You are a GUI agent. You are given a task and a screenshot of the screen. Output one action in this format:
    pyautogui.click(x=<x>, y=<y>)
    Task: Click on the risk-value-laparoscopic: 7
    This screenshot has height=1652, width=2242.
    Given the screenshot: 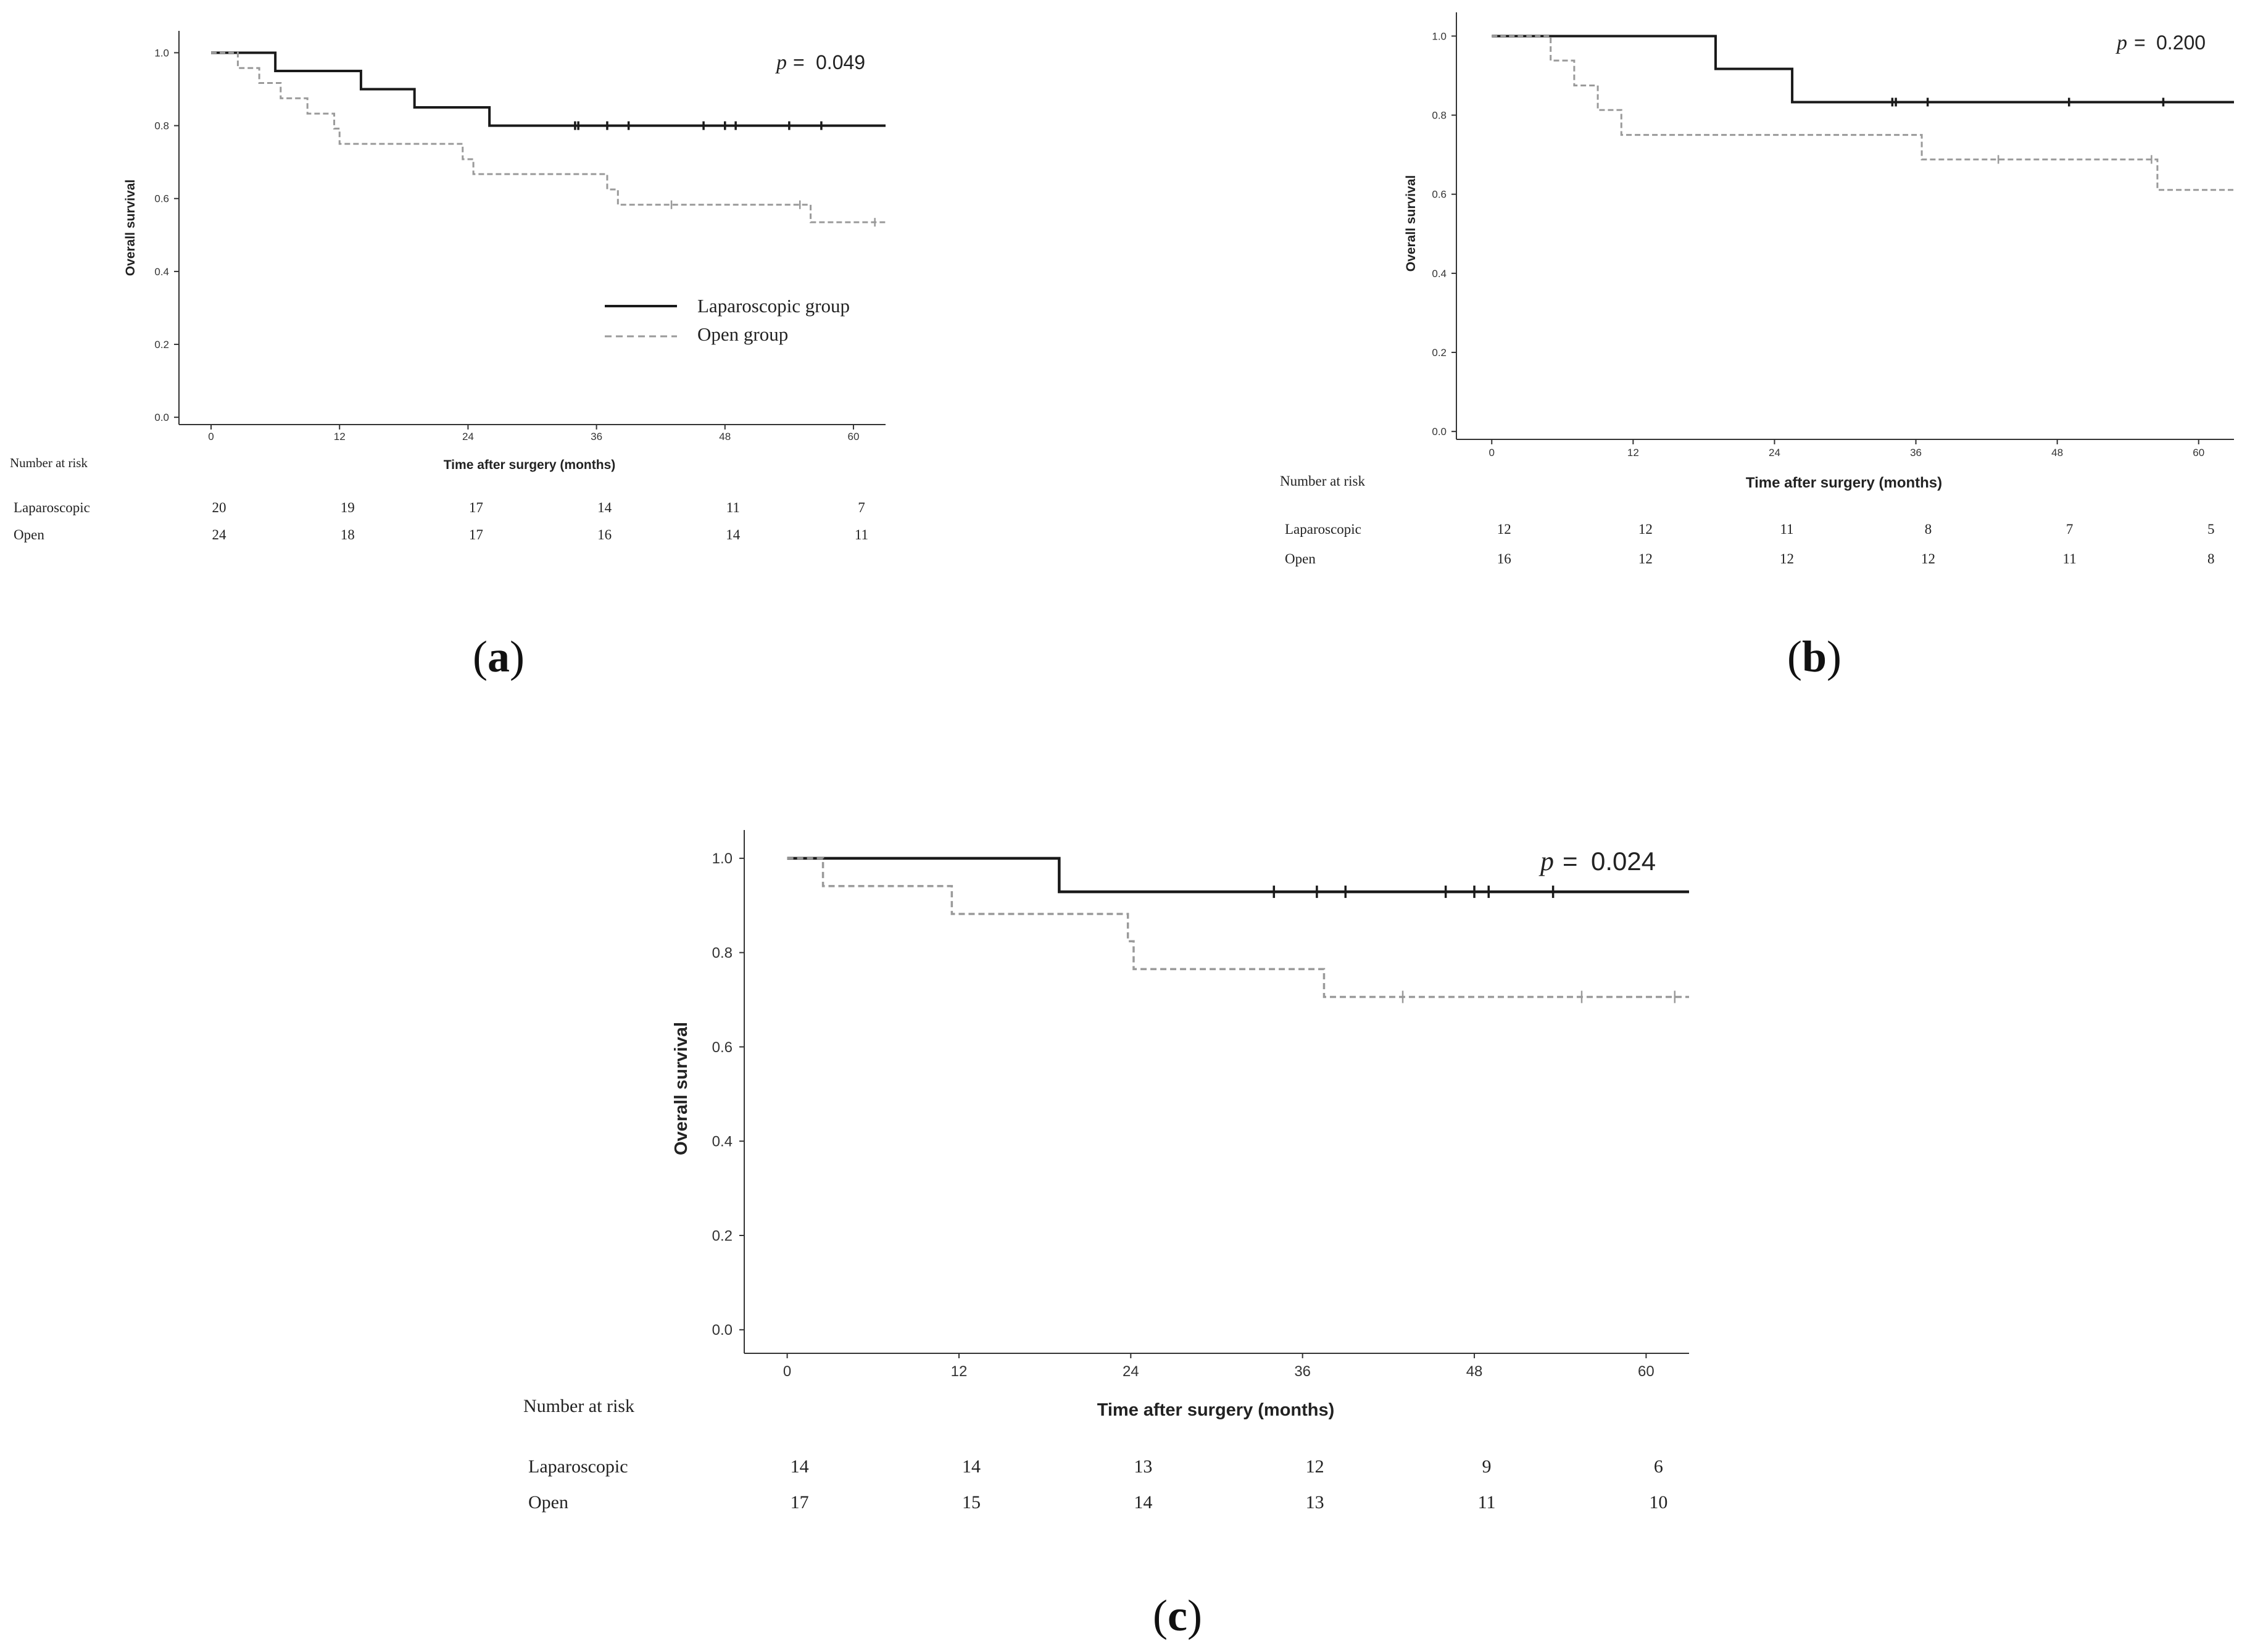 What is the action you would take?
    pyautogui.click(x=2070, y=529)
    